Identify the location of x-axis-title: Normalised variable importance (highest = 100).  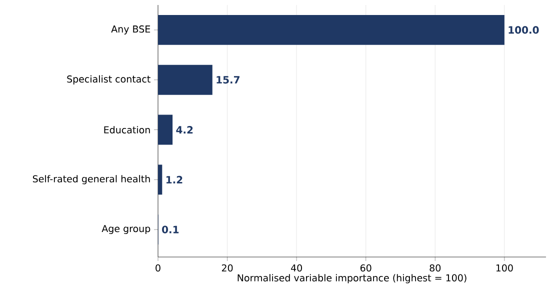
(352, 279).